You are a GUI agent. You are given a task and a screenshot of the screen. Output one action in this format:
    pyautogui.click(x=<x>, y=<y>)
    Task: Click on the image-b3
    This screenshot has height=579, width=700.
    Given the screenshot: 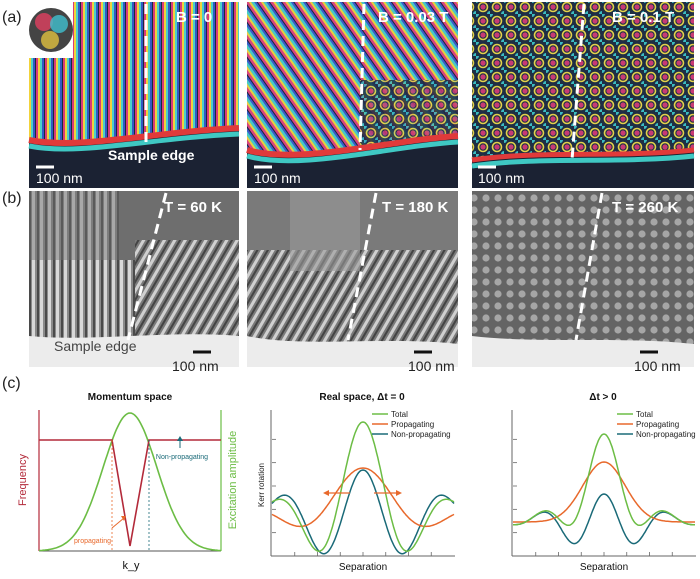 What is the action you would take?
    pyautogui.click(x=583, y=279)
    